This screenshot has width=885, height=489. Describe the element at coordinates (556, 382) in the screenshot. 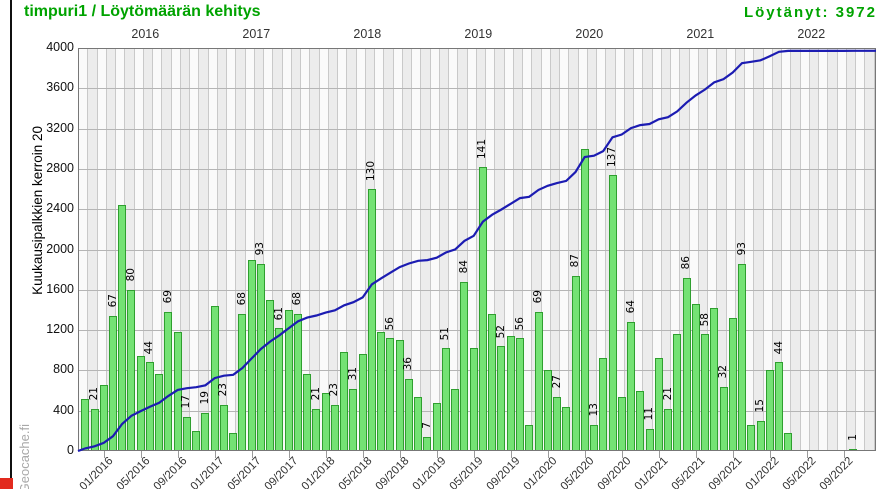

I see `bar-value-label: 27` at that location.